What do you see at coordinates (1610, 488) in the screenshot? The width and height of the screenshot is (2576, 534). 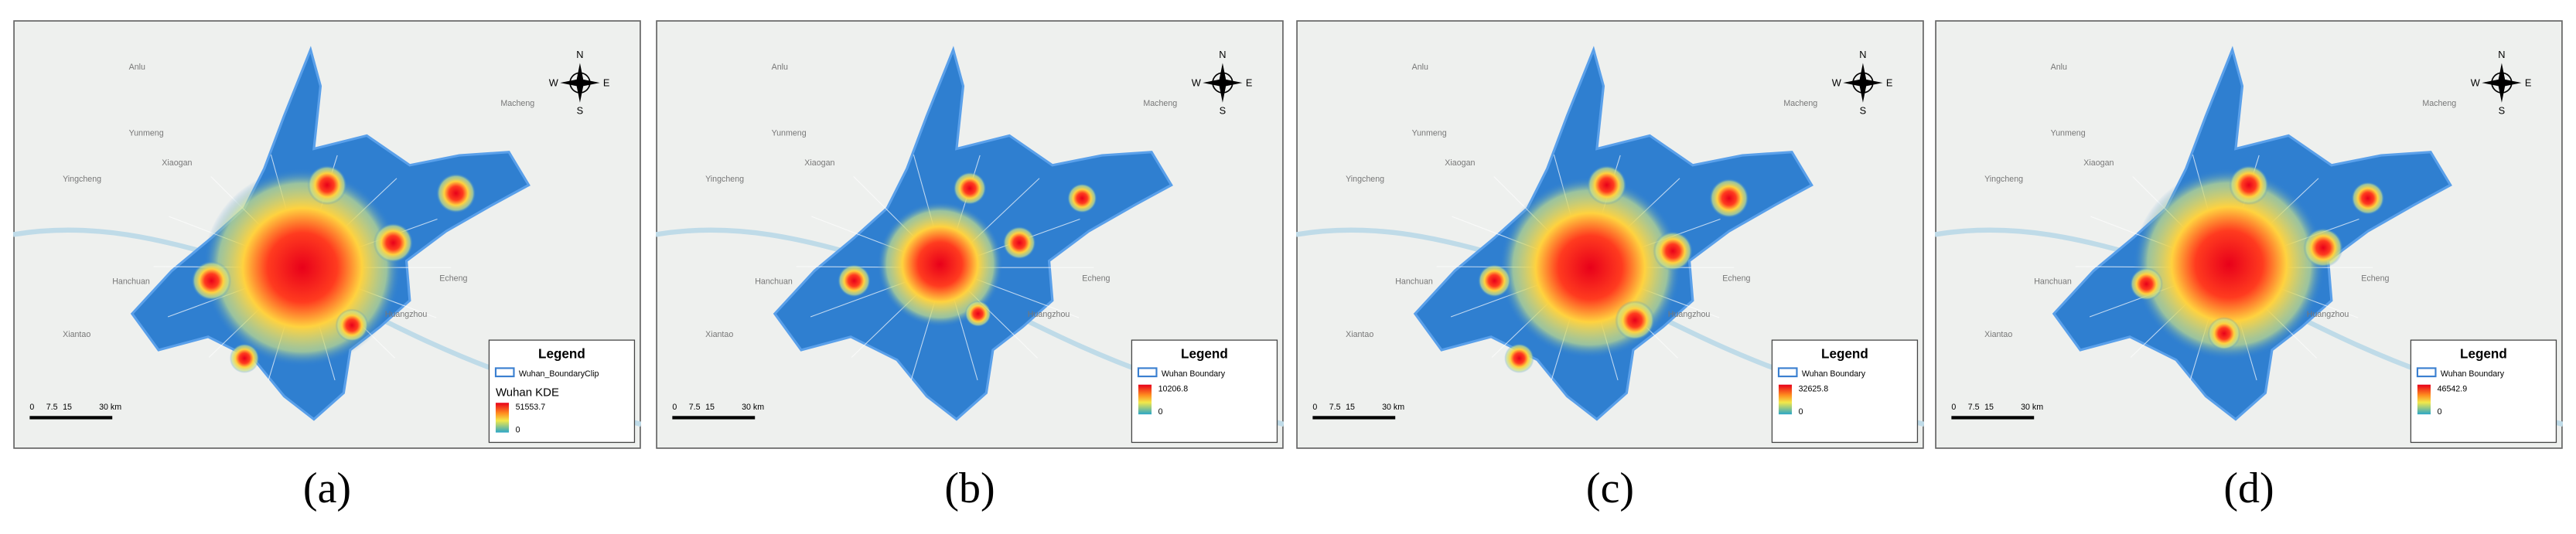 I see `panel-label: (c)` at bounding box center [1610, 488].